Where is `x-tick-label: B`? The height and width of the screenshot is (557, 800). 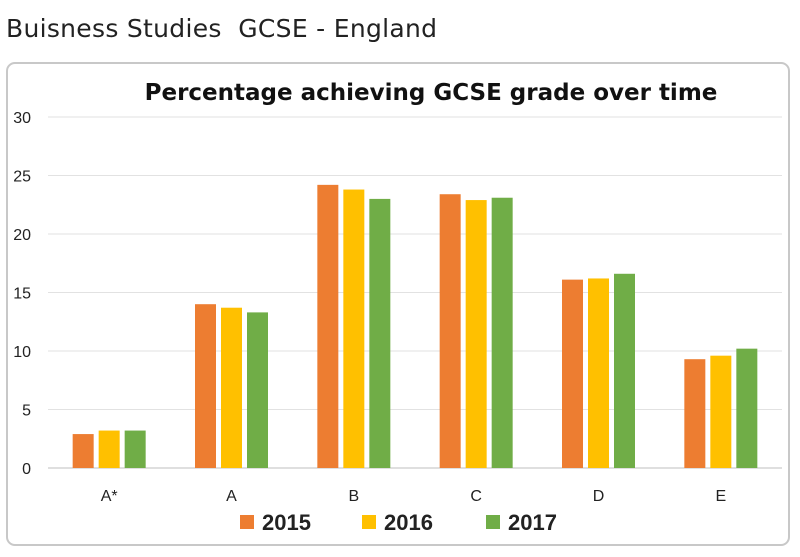
x-tick-label: B is located at coordinates (353, 496).